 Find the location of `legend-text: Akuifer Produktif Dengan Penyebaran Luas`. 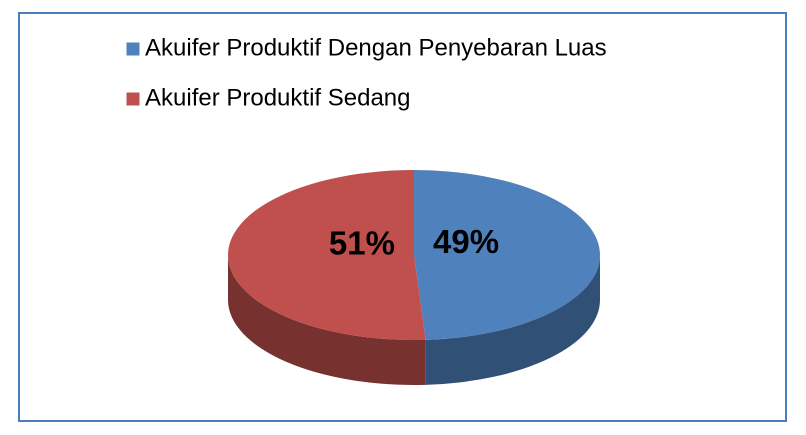

legend-text: Akuifer Produktif Dengan Penyebaran Luas is located at coordinates (376, 47).